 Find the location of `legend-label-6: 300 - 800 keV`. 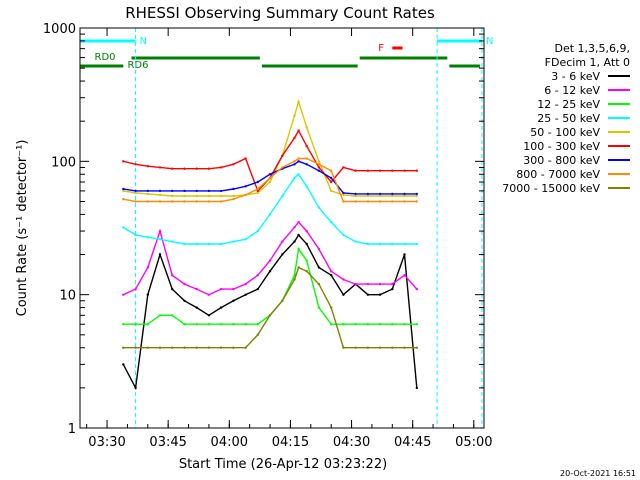

legend-label-6: 300 - 800 keV is located at coordinates (561, 160).